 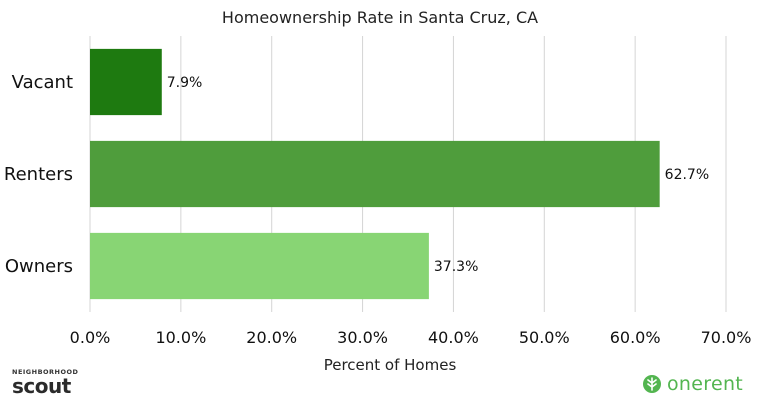 I want to click on value-label: 7.9%, so click(x=185, y=83).